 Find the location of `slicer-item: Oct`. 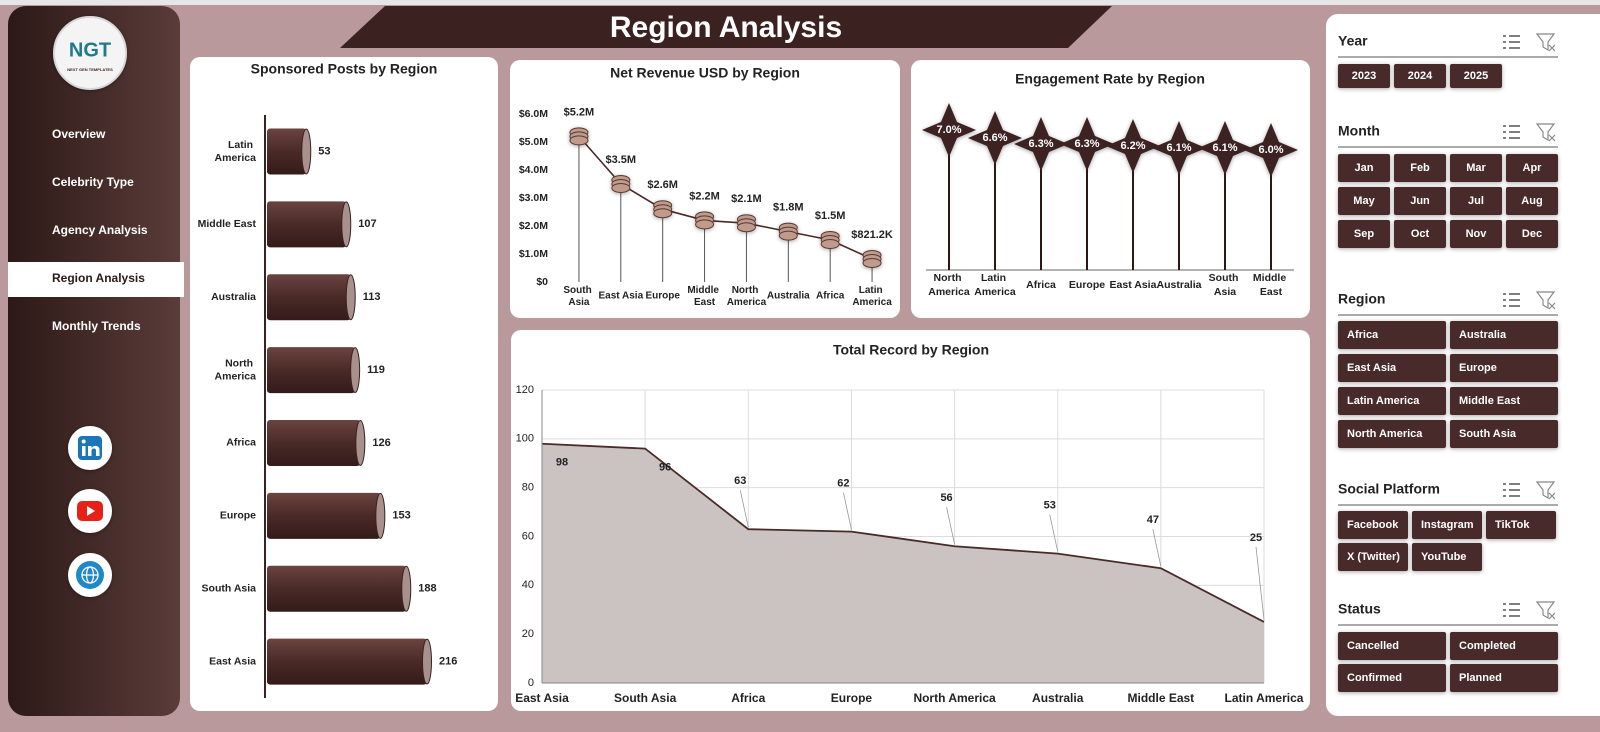

slicer-item: Oct is located at coordinates (1420, 234).